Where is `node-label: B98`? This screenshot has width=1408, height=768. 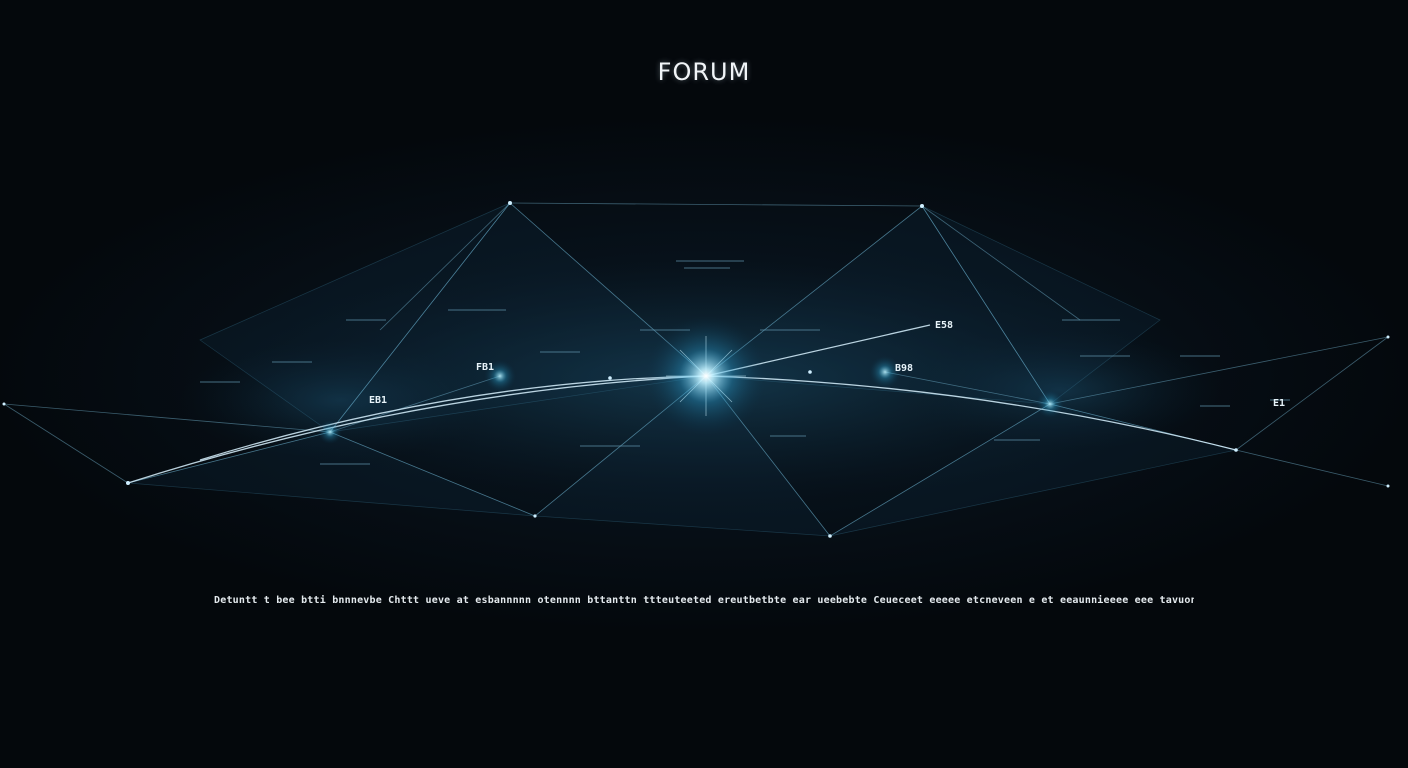
node-label: B98 is located at coordinates (904, 368).